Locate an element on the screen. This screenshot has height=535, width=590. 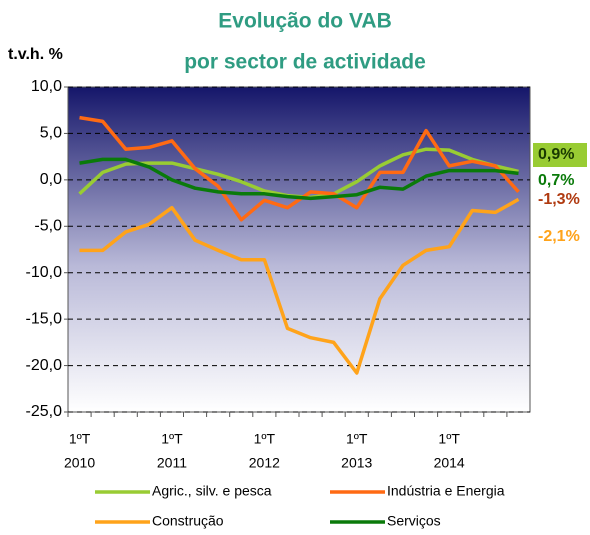
y-tick-label: -10,0 is located at coordinates (44, 272).